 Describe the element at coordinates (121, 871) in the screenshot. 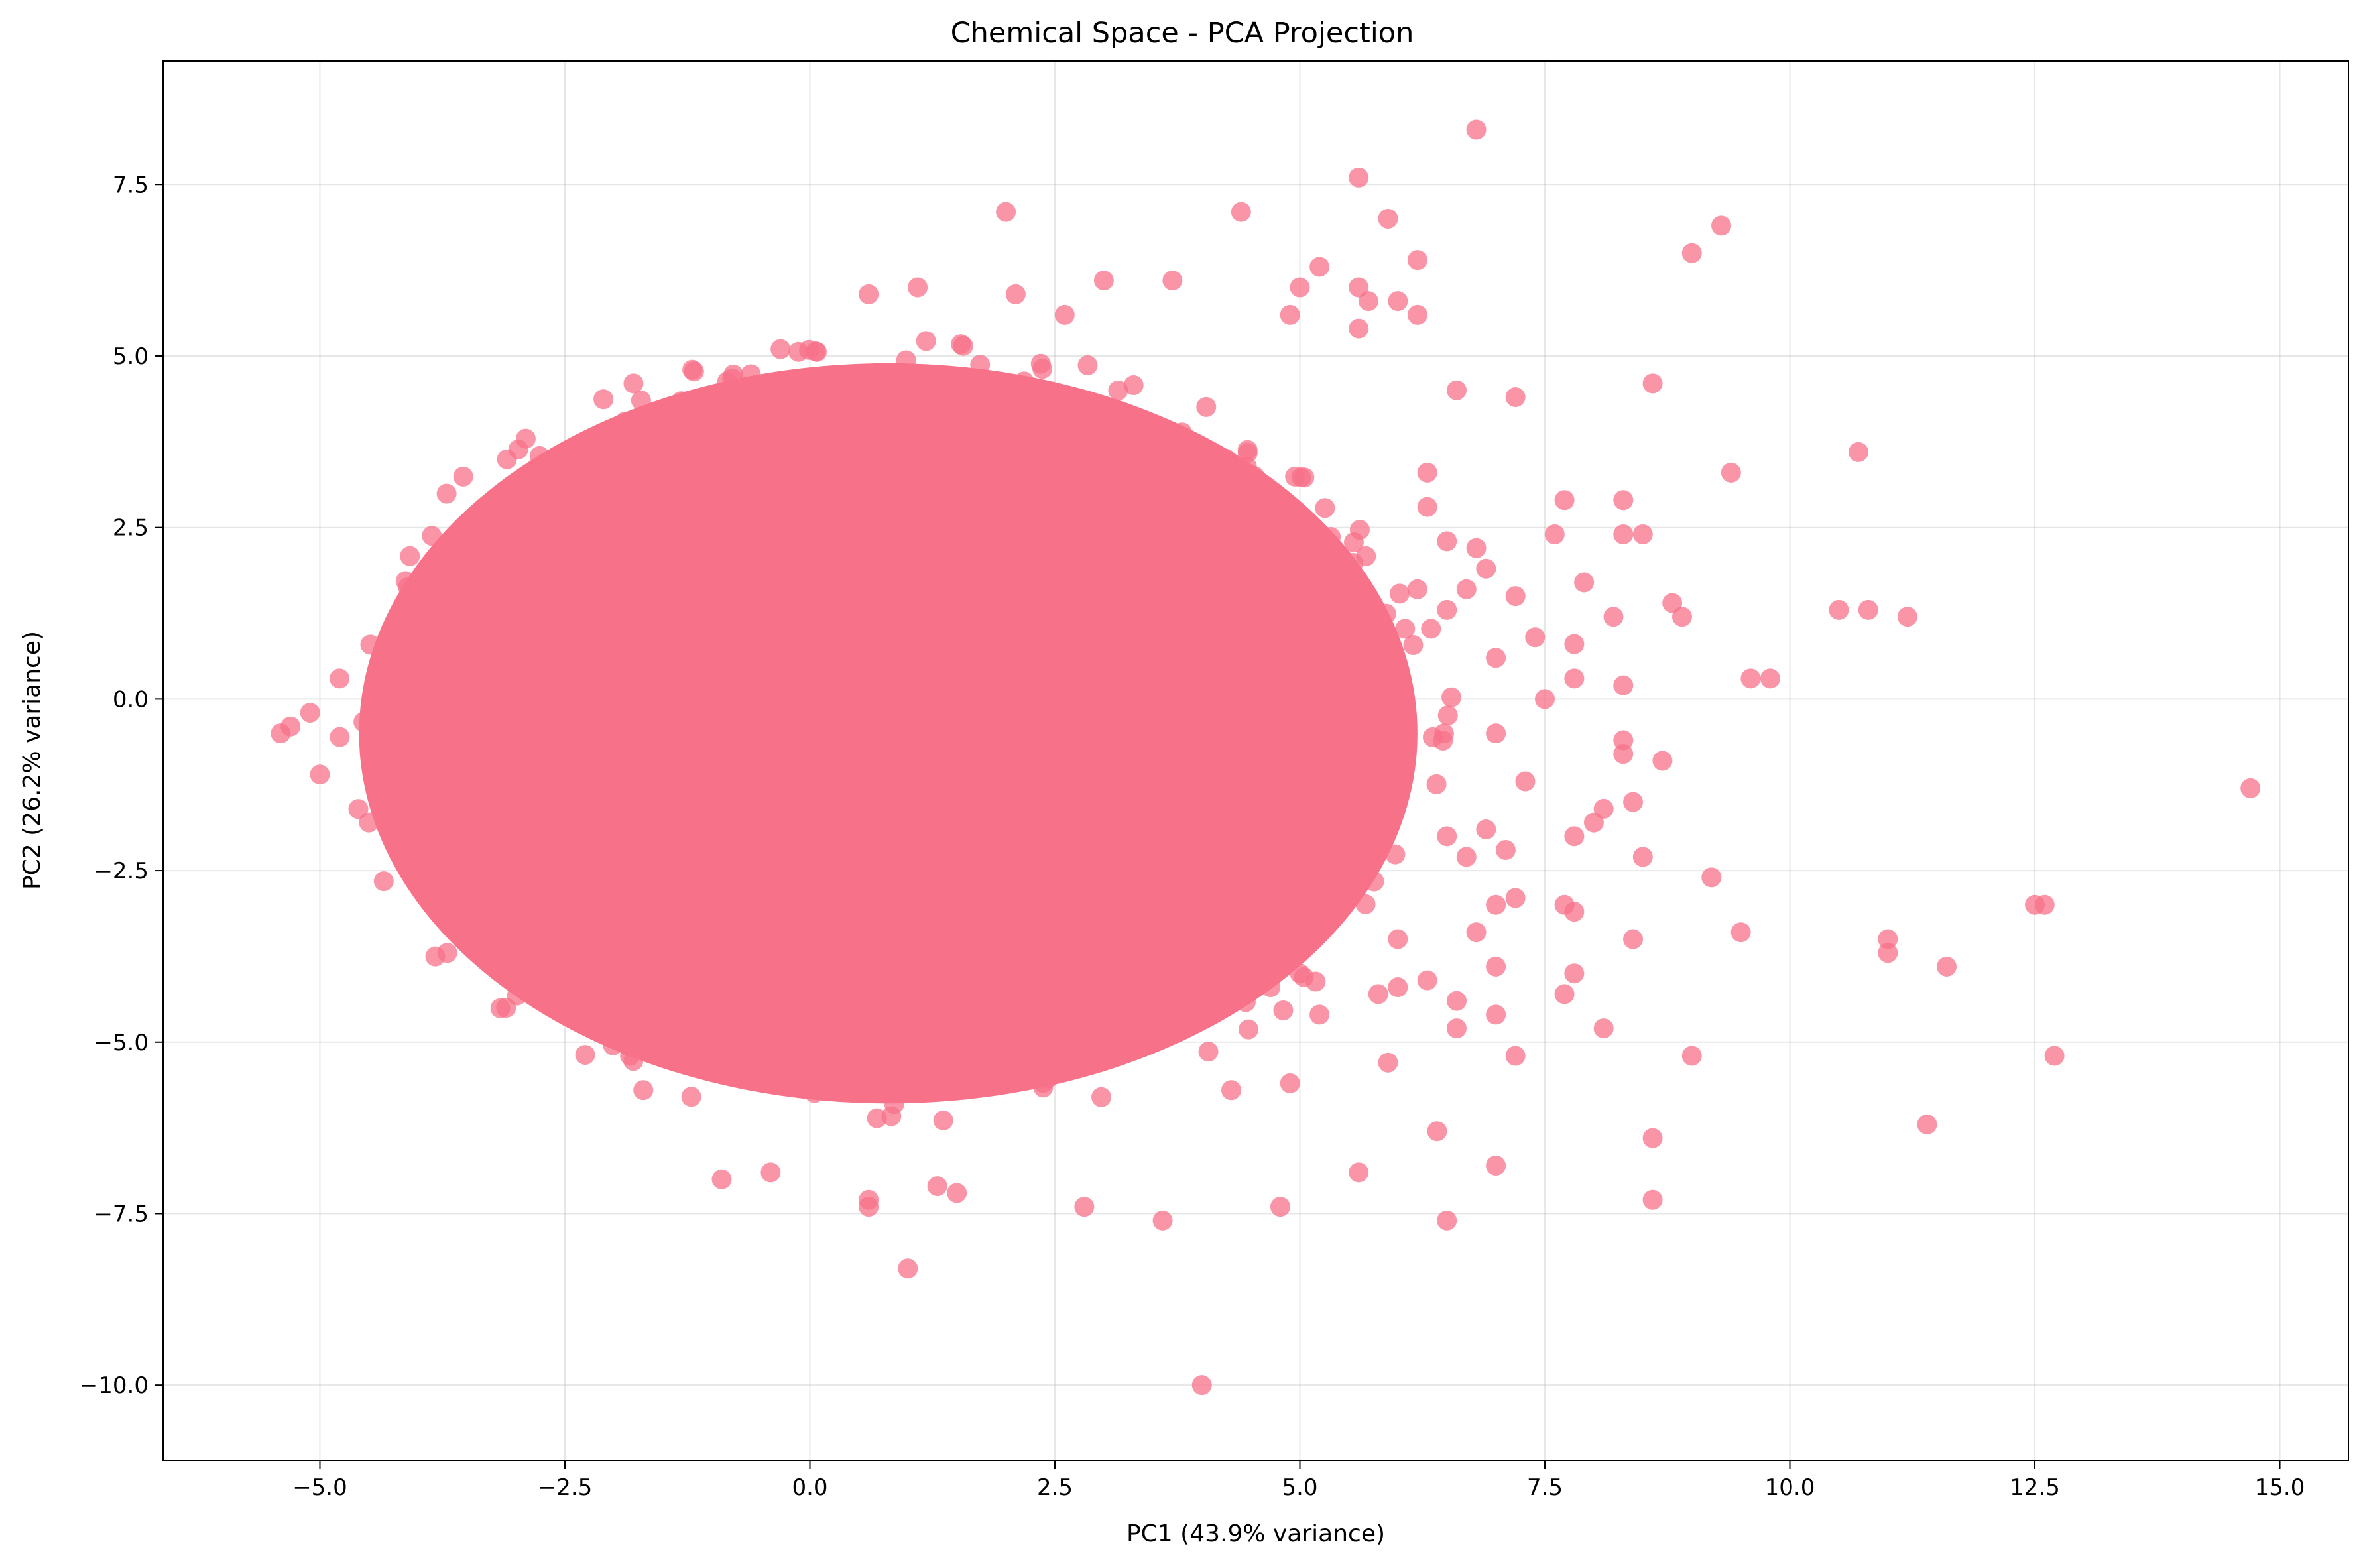

I see `y-tick-label: −2.5` at that location.